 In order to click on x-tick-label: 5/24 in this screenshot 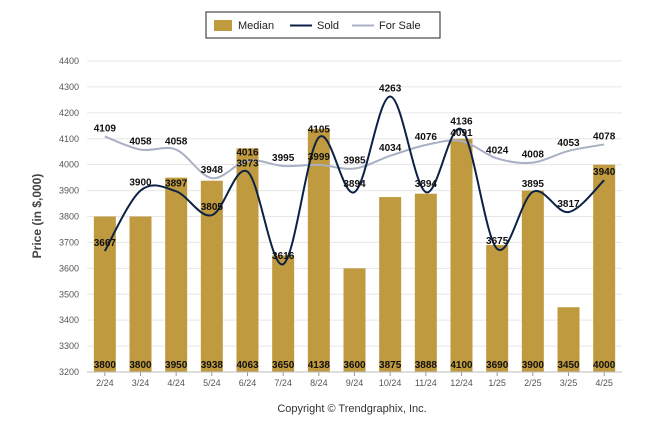, I will do `click(212, 383)`.